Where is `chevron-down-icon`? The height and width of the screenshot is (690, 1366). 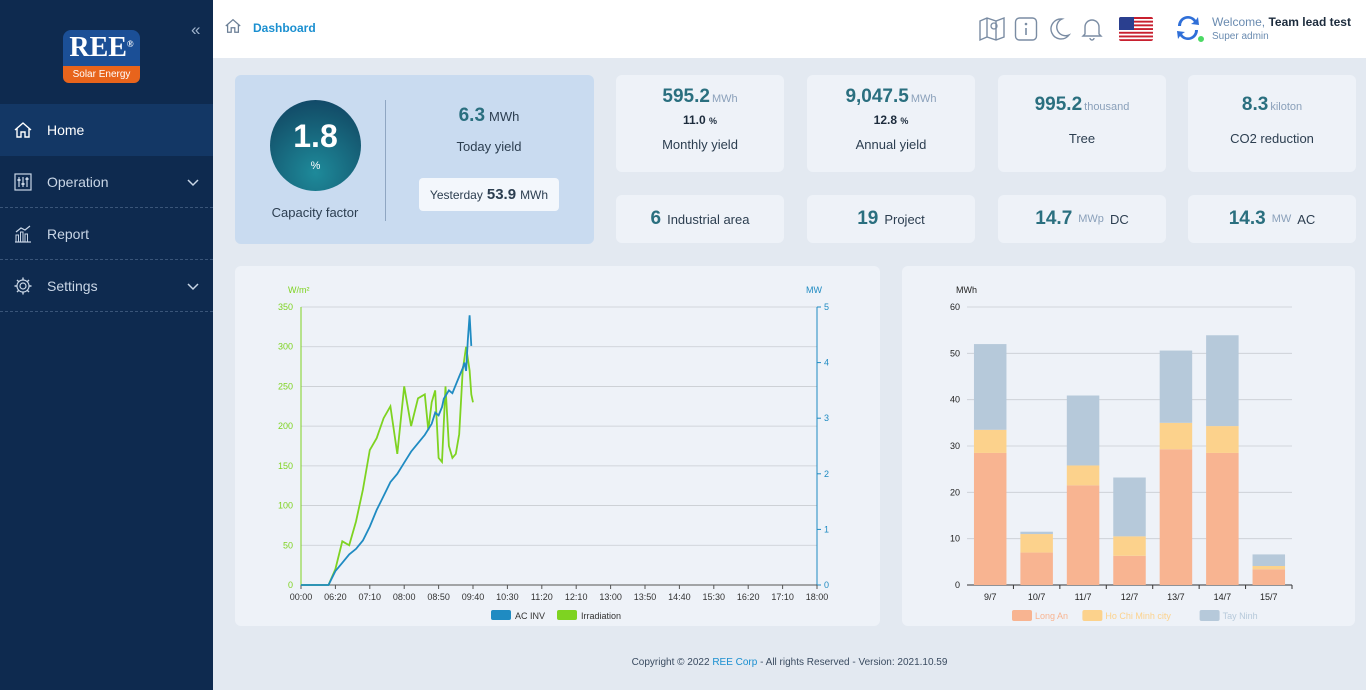
chevron-down-icon is located at coordinates (193, 286).